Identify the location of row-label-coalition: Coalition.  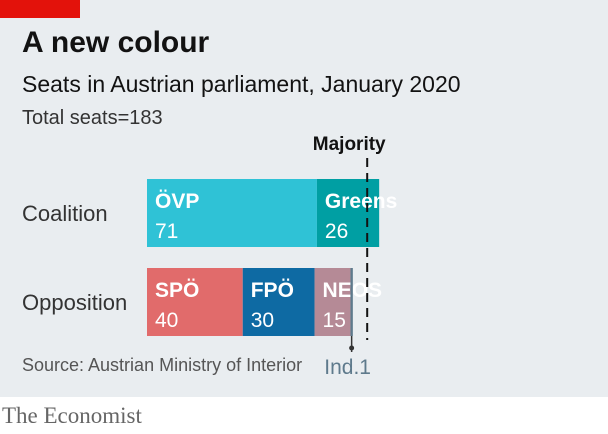
(65, 213).